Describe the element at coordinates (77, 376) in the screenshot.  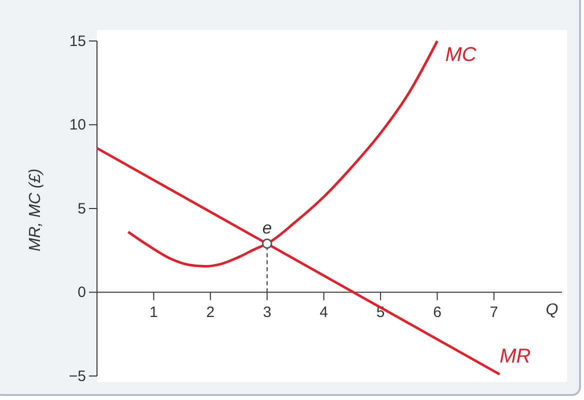
I see `y-tick-label: −5` at that location.